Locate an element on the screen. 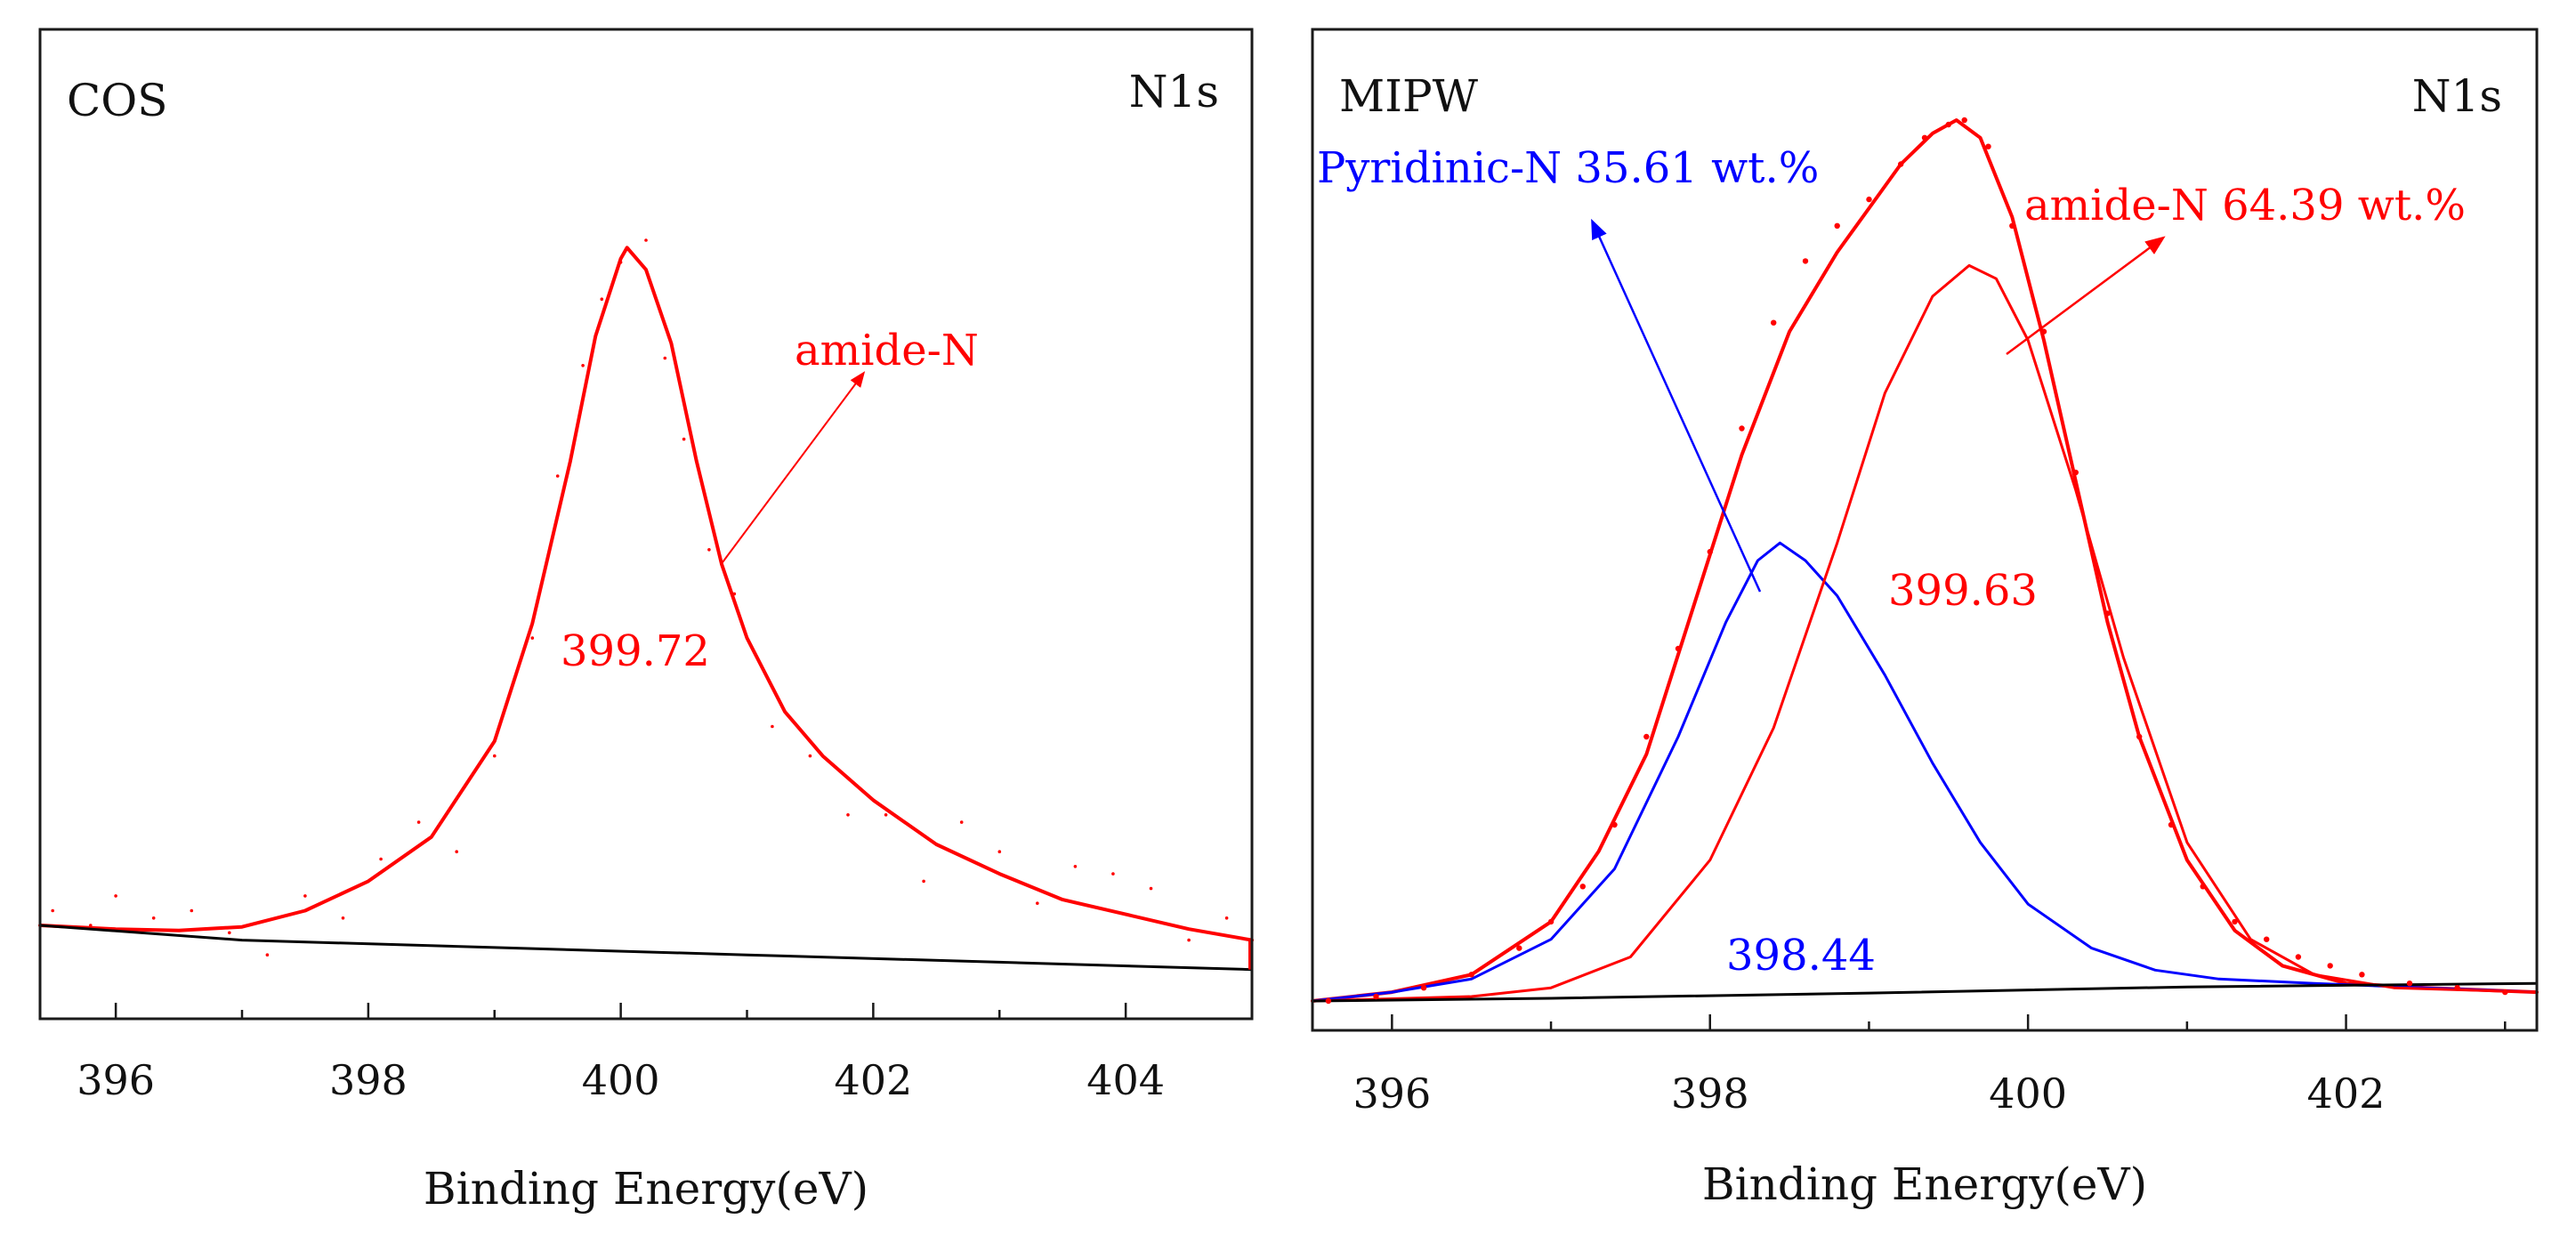  cos-x-axis-label: Binding Energy(eV) is located at coordinates (646, 1189).